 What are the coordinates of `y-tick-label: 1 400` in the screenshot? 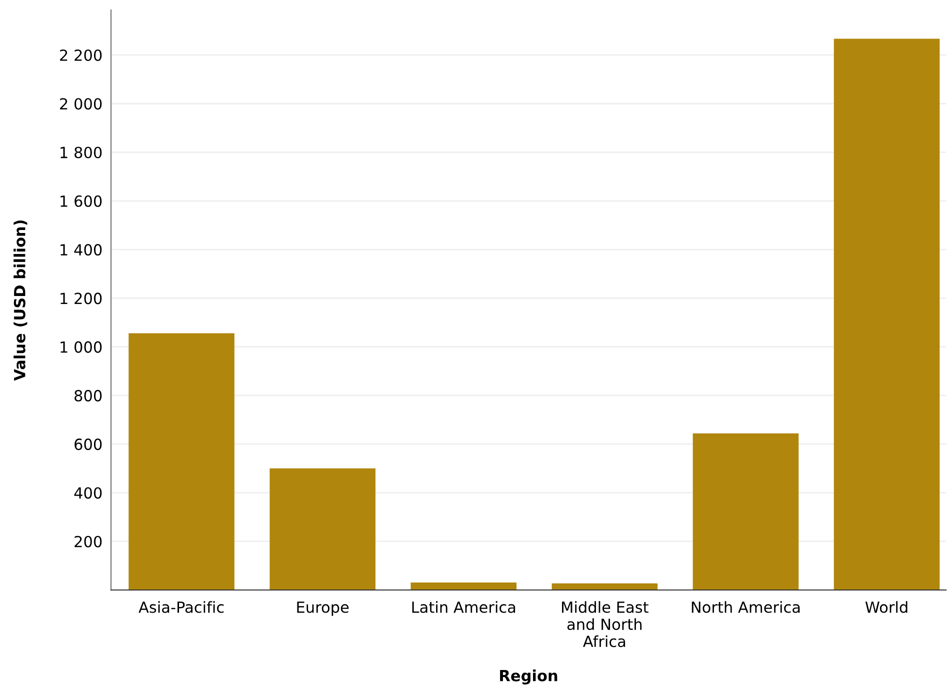 It's located at (81, 250).